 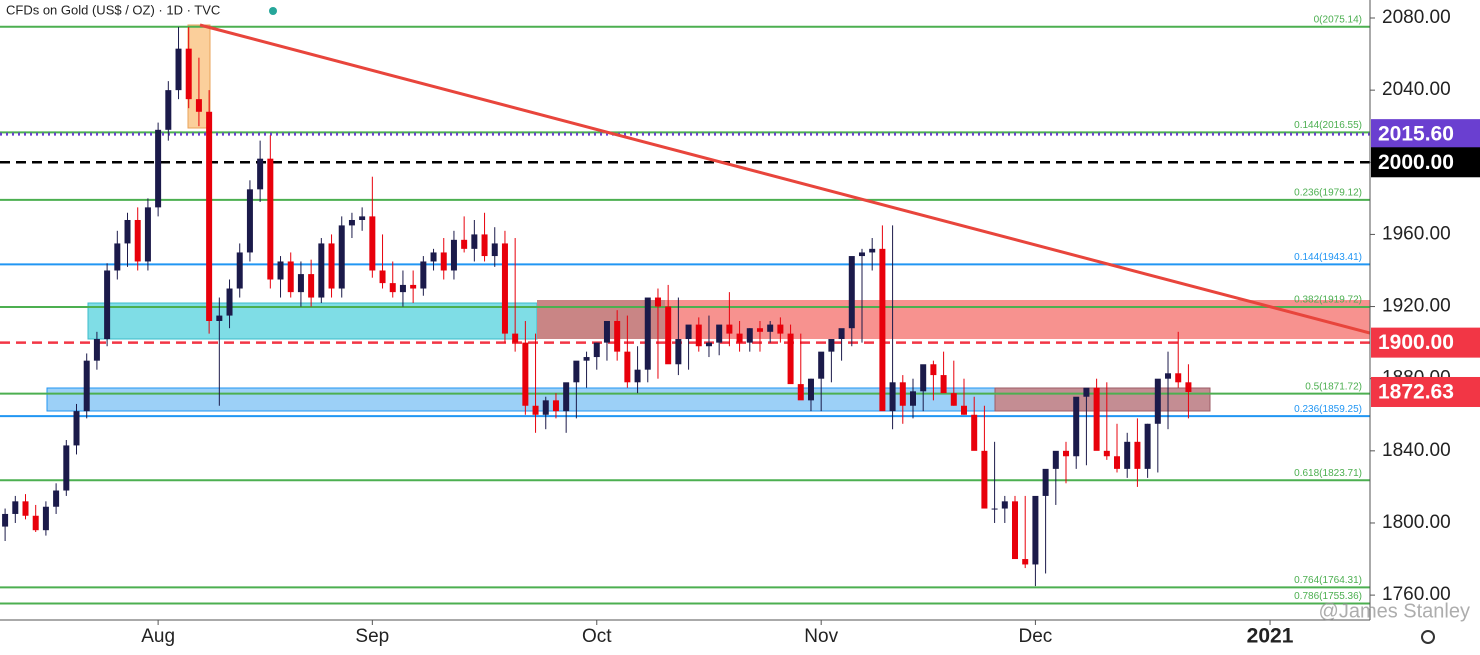 I want to click on x-tick-label: Aug, so click(x=158, y=636).